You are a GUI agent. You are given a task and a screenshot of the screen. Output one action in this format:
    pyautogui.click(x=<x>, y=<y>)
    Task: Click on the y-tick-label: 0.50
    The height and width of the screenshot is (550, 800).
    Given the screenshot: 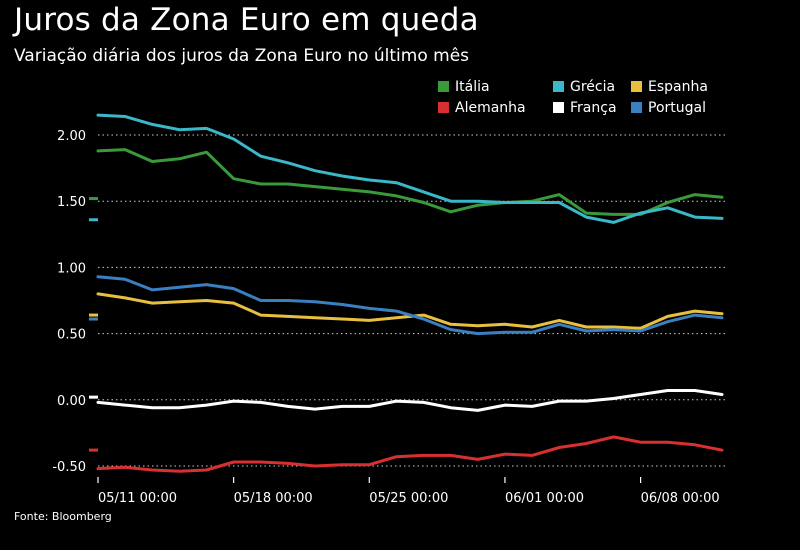 What is the action you would take?
    pyautogui.click(x=71, y=335)
    